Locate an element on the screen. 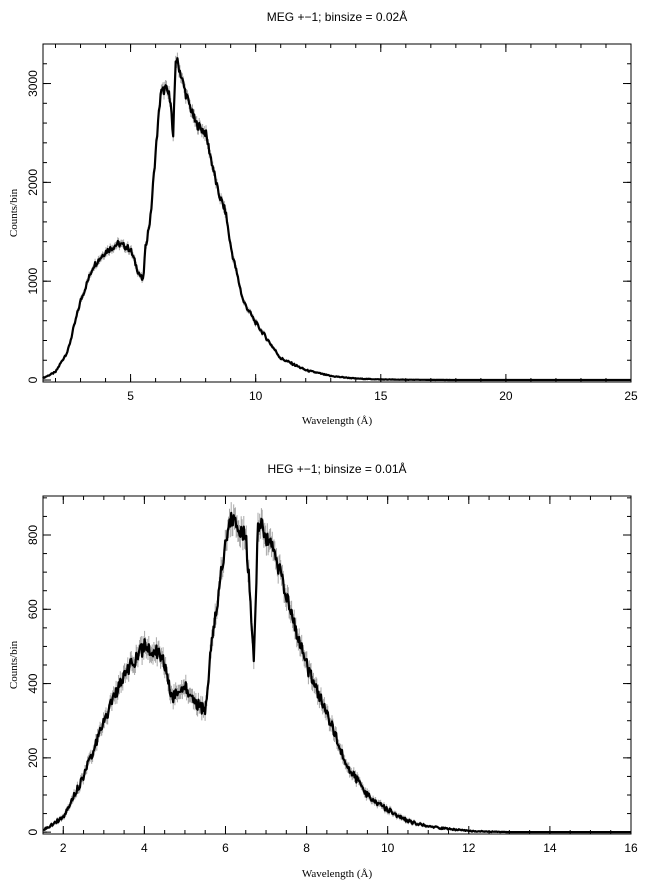  heg-x-tick-label: 6 is located at coordinates (225, 848).